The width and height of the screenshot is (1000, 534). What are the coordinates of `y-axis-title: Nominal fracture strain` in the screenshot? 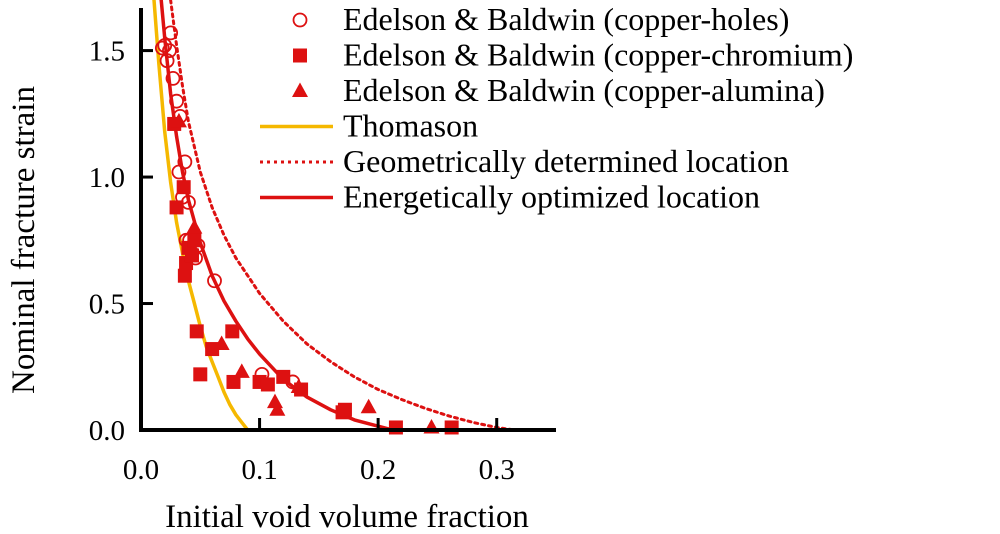 It's located at (24, 240).